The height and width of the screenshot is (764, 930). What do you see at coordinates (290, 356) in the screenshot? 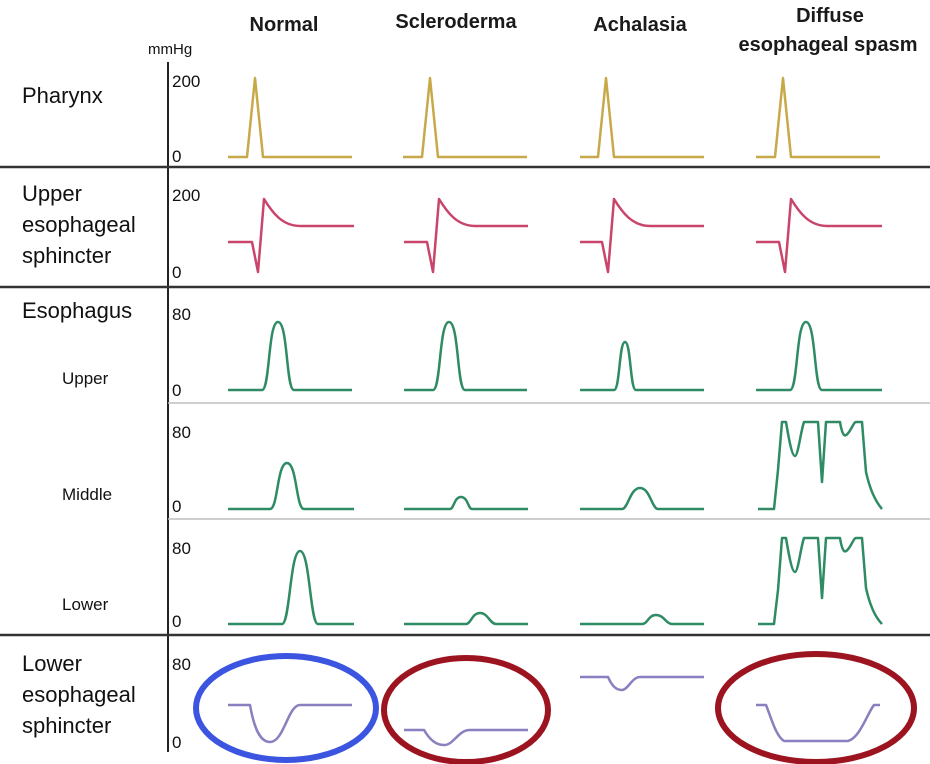
I see `esophagus-upper-trace-normal` at bounding box center [290, 356].